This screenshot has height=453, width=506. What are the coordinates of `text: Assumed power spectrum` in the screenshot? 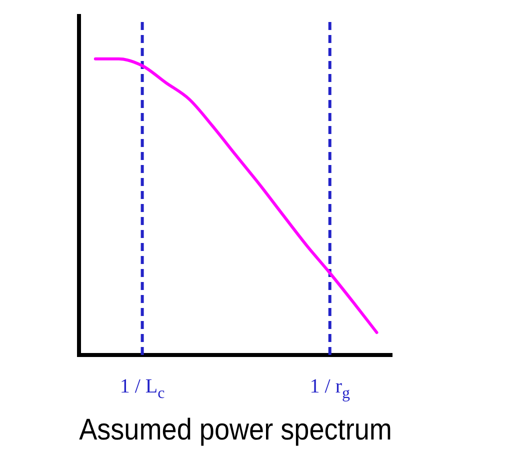 It's located at (235, 430).